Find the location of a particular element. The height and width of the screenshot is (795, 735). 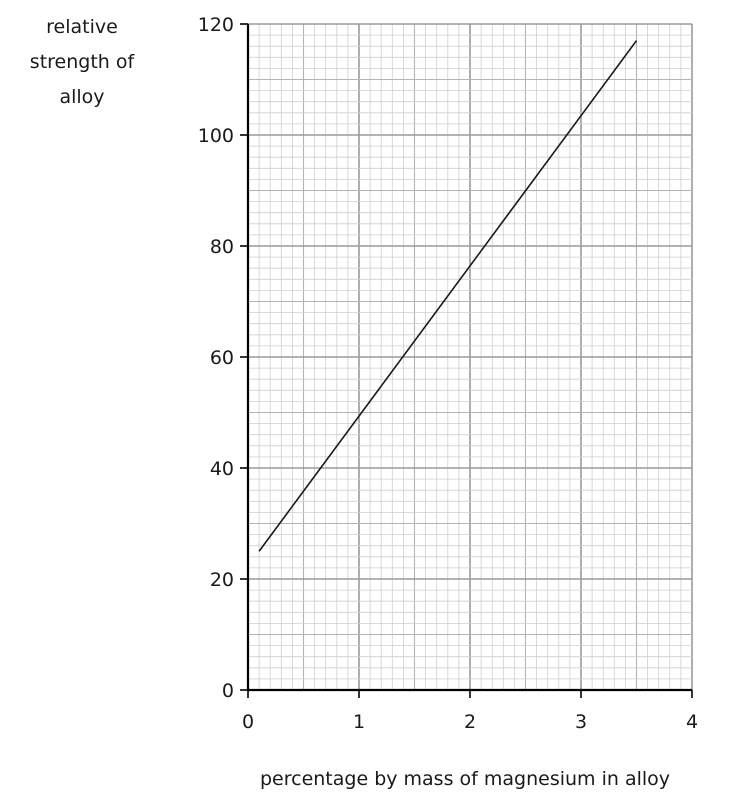

x-tick-label: 2 is located at coordinates (470, 722).